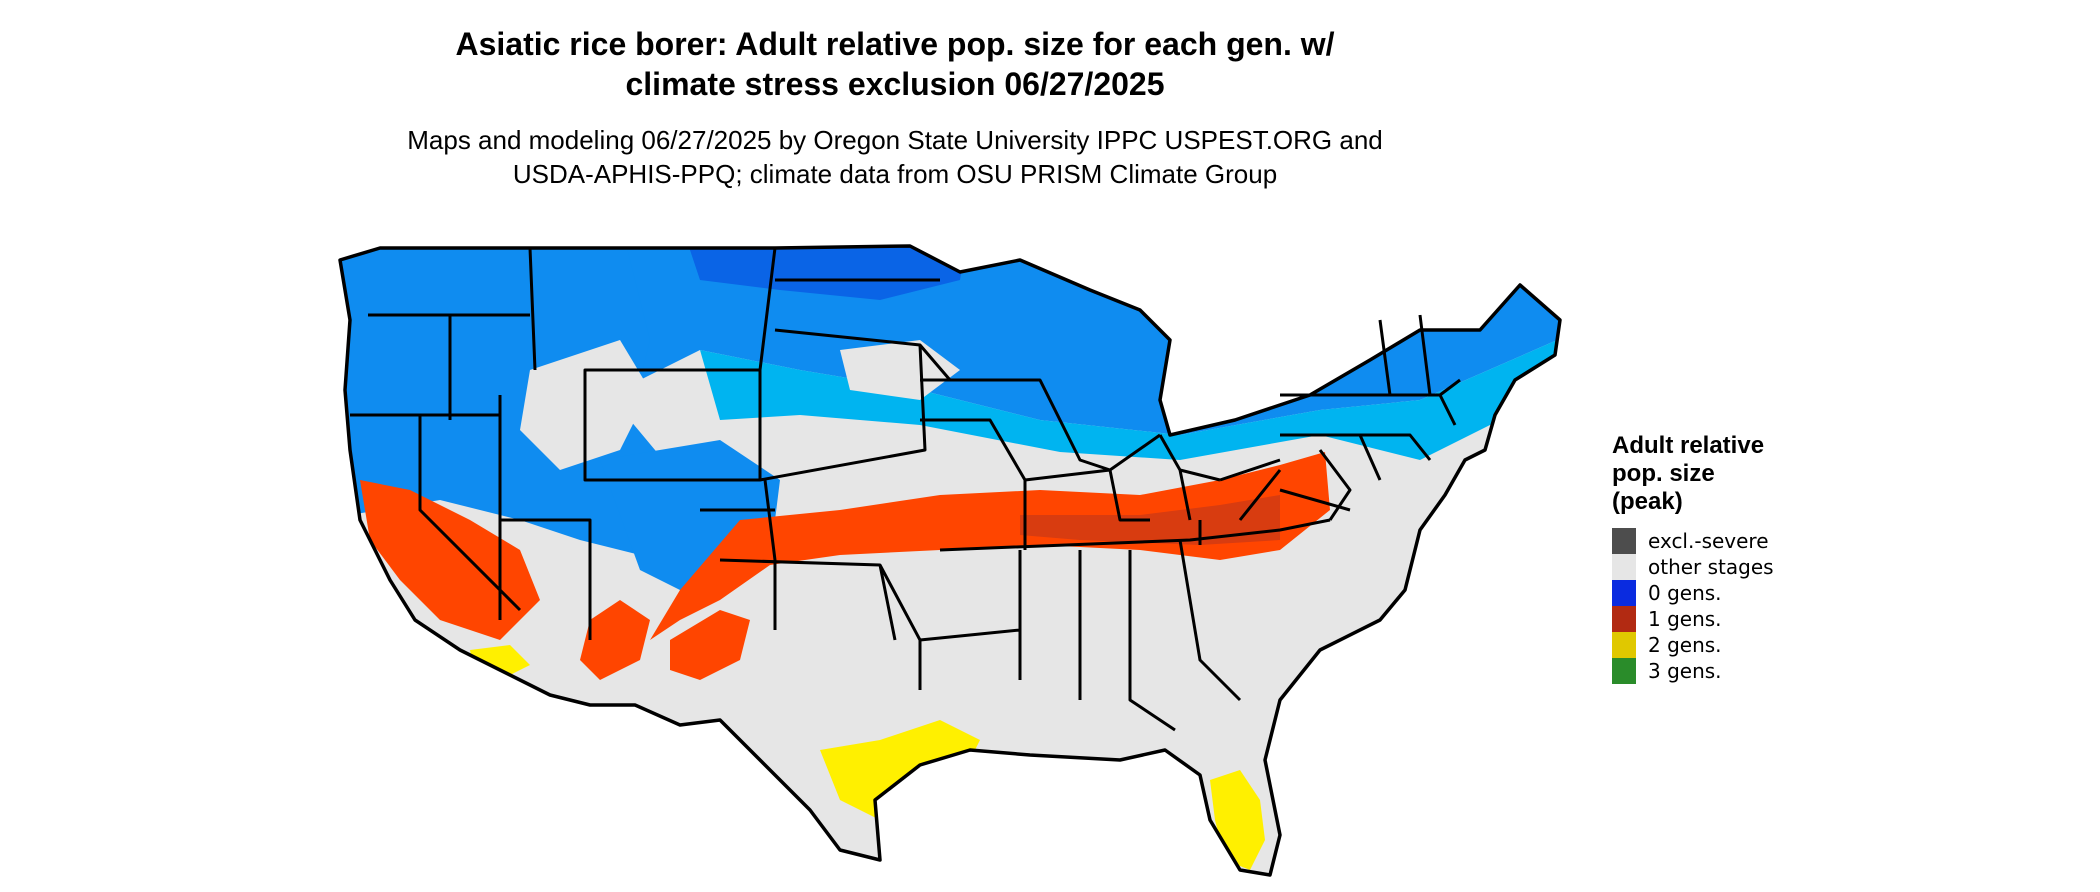 The image size is (2100, 892). I want to click on zero-gens-region-west, so click(510, 403).